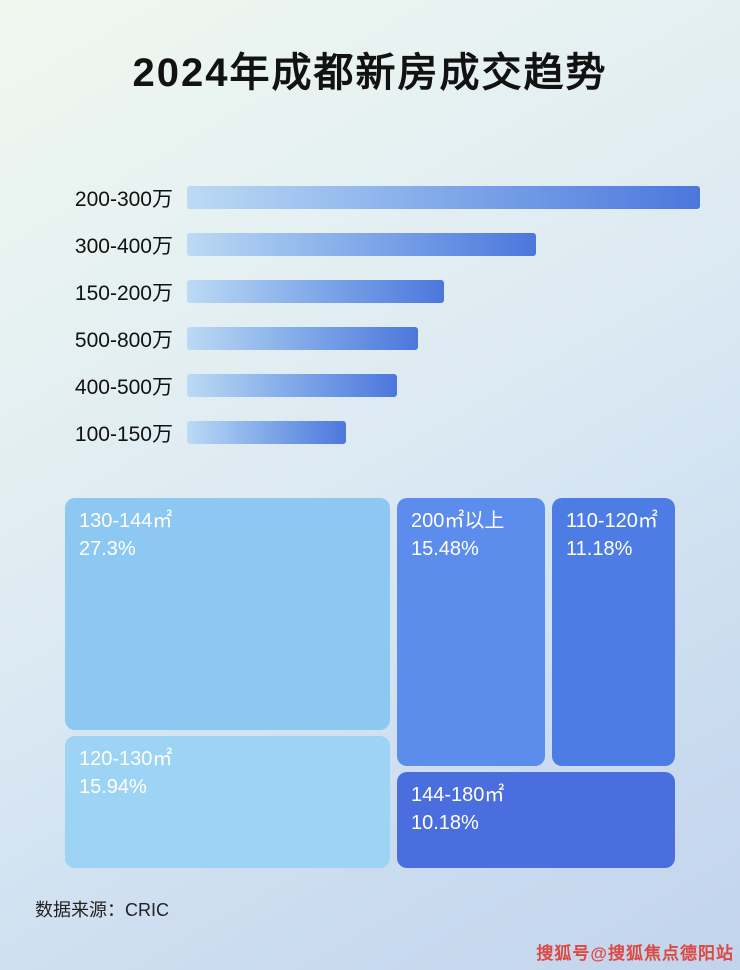 This screenshot has height=970, width=740. Describe the element at coordinates (123, 340) in the screenshot. I see `bar-label: 500-800万` at that location.